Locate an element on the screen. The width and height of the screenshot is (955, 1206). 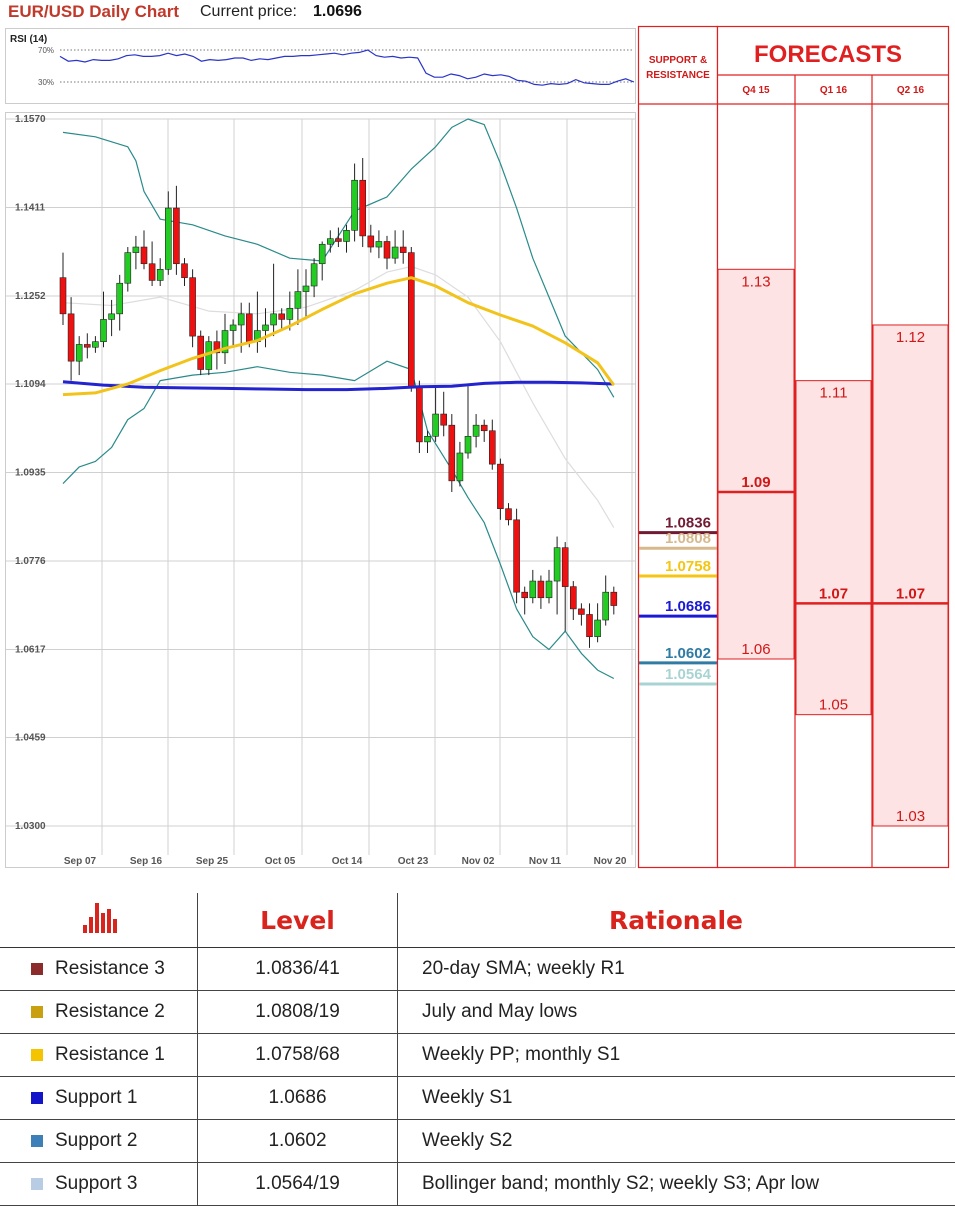
y-tick-label: 1.1094 is located at coordinates (30, 384).